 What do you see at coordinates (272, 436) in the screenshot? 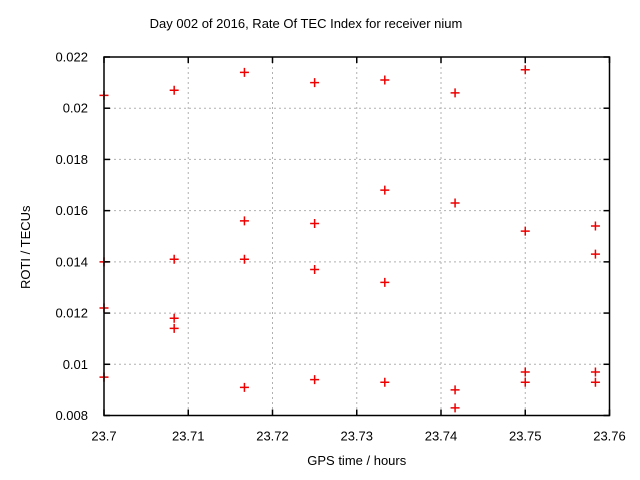
I see `x-tick-label: 23.72` at bounding box center [272, 436].